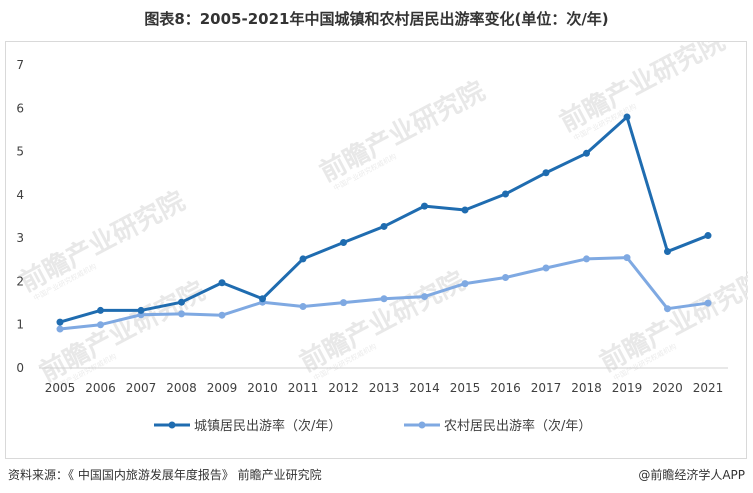  Describe the element at coordinates (465, 388) in the screenshot. I see `x-tick-label: 2015` at that location.